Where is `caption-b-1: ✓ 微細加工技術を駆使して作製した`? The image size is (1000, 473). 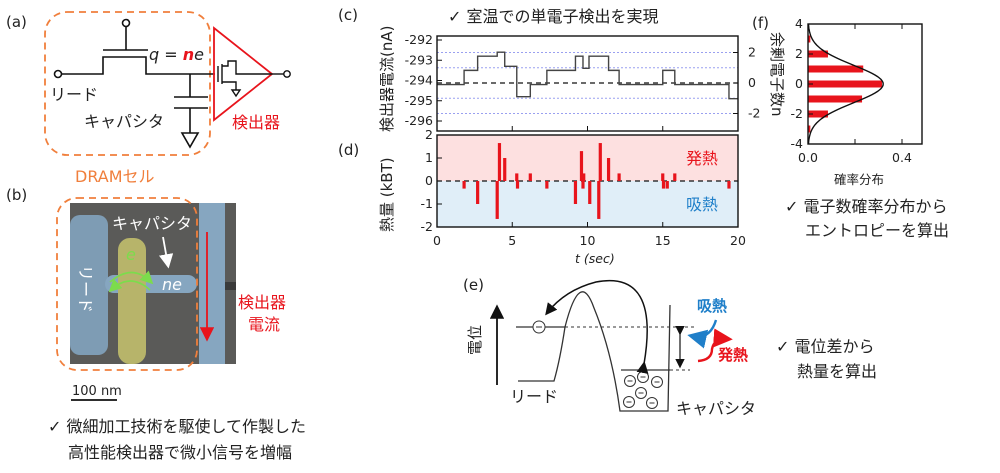 caption-b-1: ✓ 微細加工技術を駆使して作製した is located at coordinates (177, 426).